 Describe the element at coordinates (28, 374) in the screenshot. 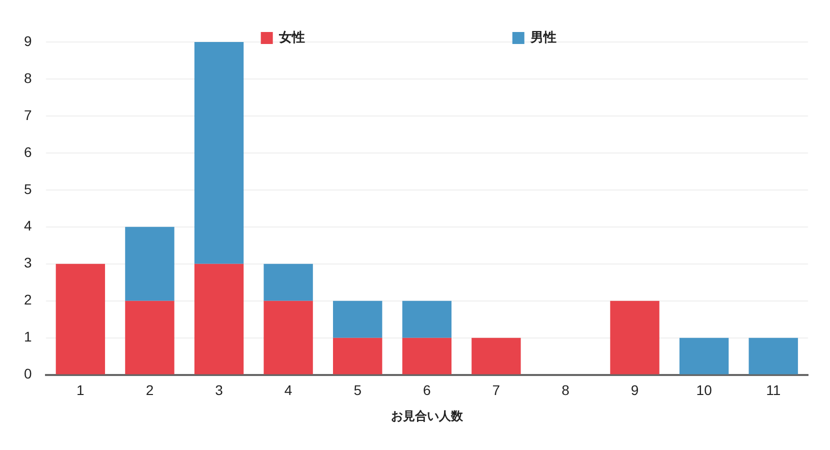

I see `y-tick-label: 0` at that location.